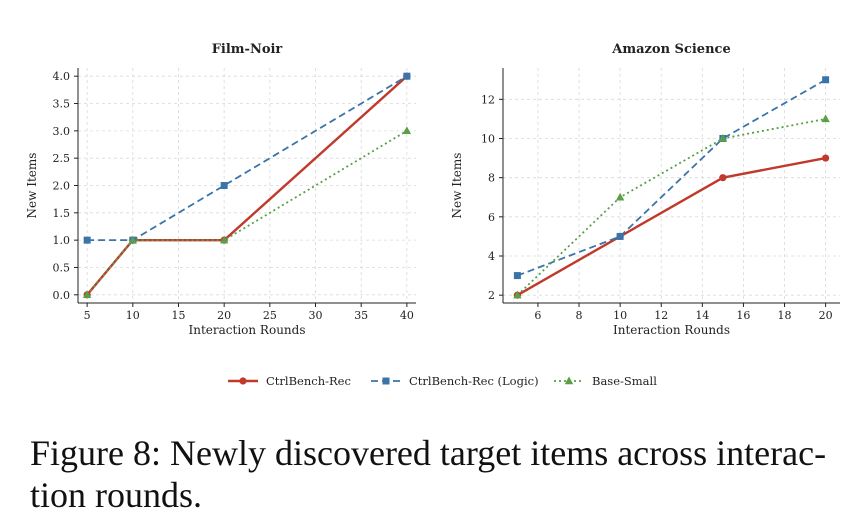 The image size is (864, 530). What do you see at coordinates (62, 240) in the screenshot?
I see `y-tick-label: 1.0` at bounding box center [62, 240].